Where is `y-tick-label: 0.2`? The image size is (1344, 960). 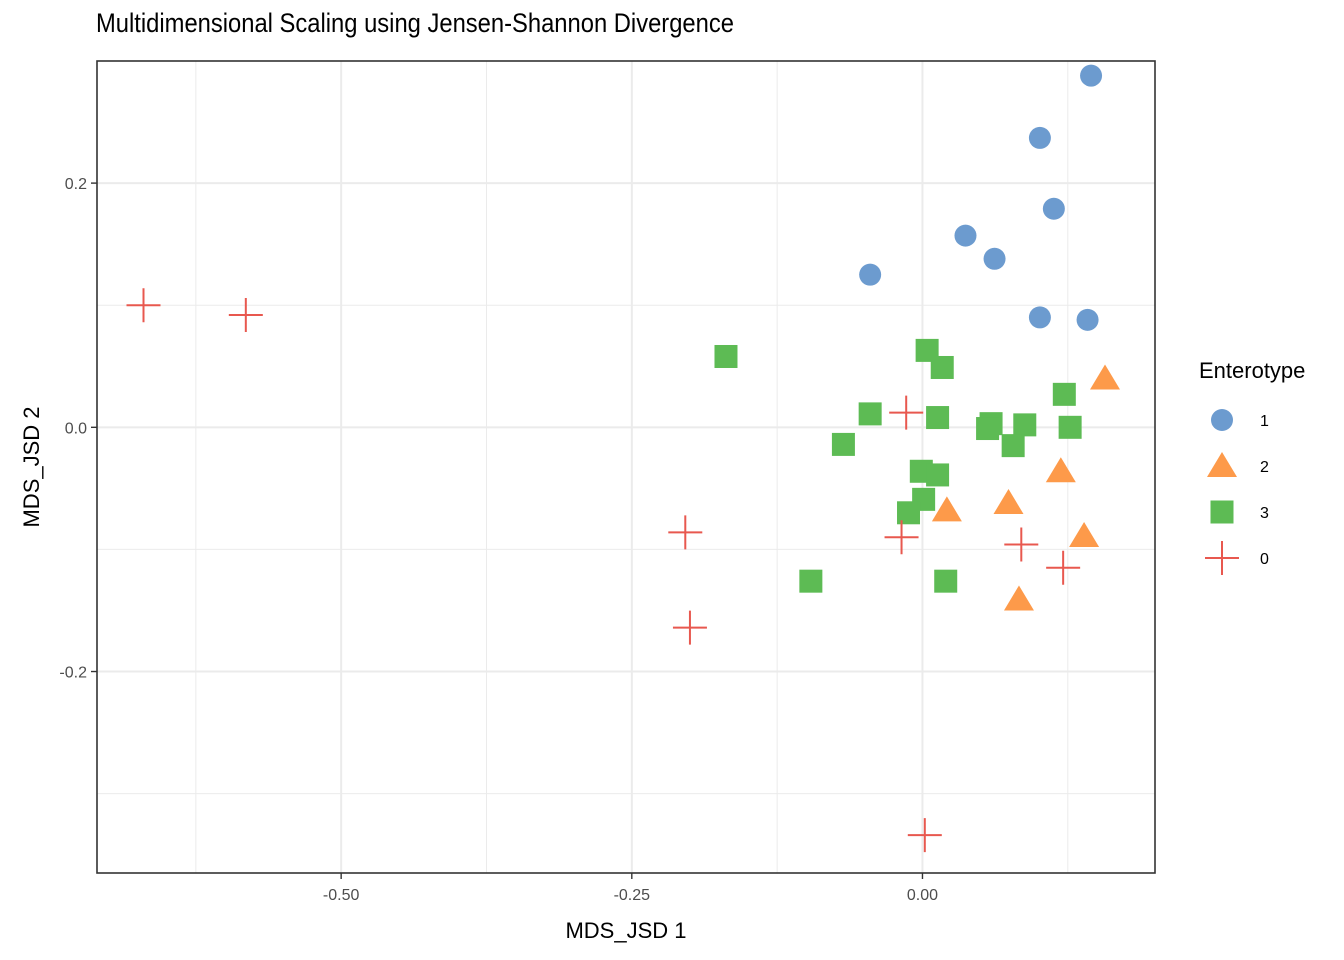
y-tick-label: 0.2 is located at coordinates (76, 184).